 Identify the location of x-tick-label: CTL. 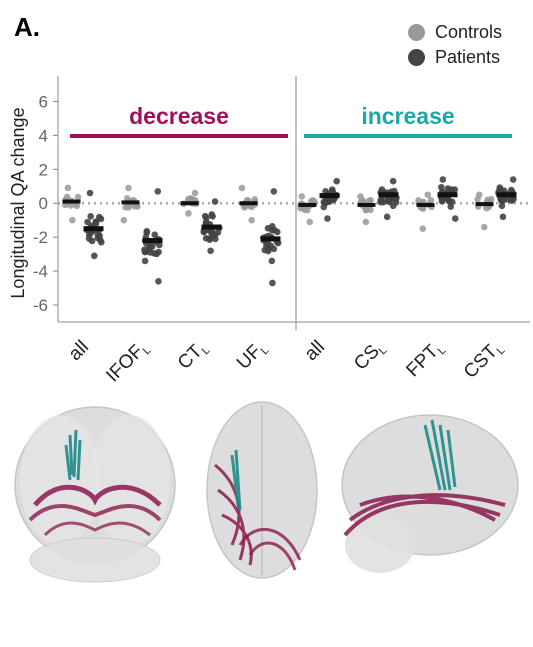
(193, 356).